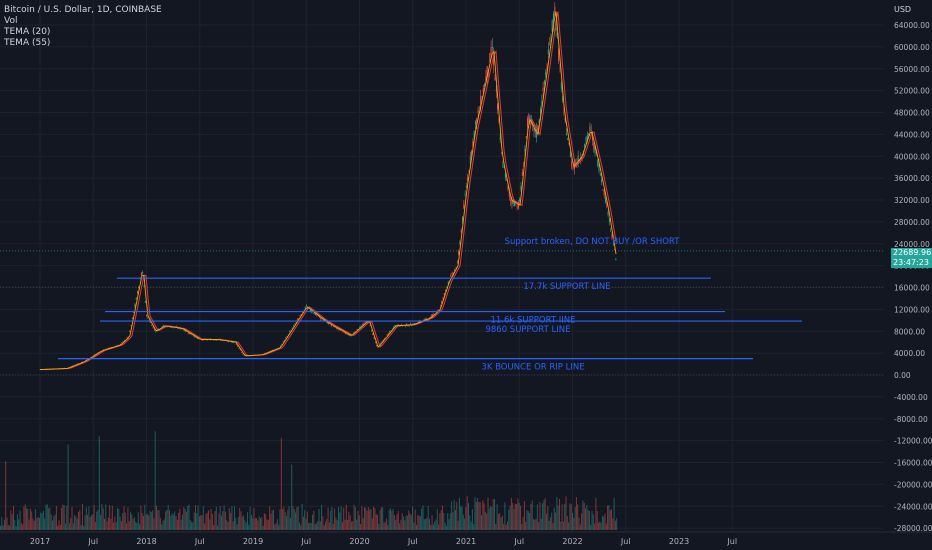 The height and width of the screenshot is (550, 932). What do you see at coordinates (146, 541) in the screenshot?
I see `time-tick-label: 2018` at bounding box center [146, 541].